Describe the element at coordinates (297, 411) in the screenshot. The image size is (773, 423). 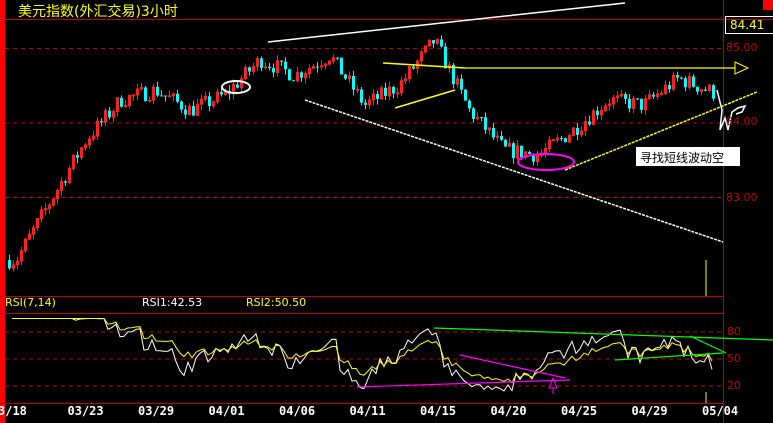
I see `x-tick-label: 04/06` at that location.